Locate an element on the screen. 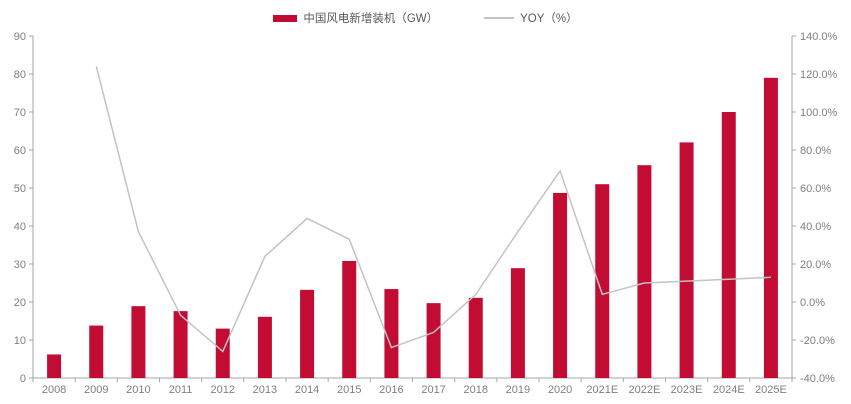  legend-item-installations: 中国风电新增装机（GW） is located at coordinates (355, 18).